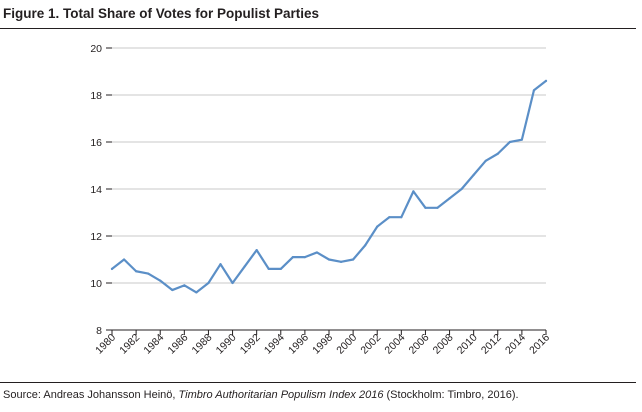 The image size is (642, 412). What do you see at coordinates (491, 344) in the screenshot?
I see `x-tick-label-2012: 2012` at bounding box center [491, 344].